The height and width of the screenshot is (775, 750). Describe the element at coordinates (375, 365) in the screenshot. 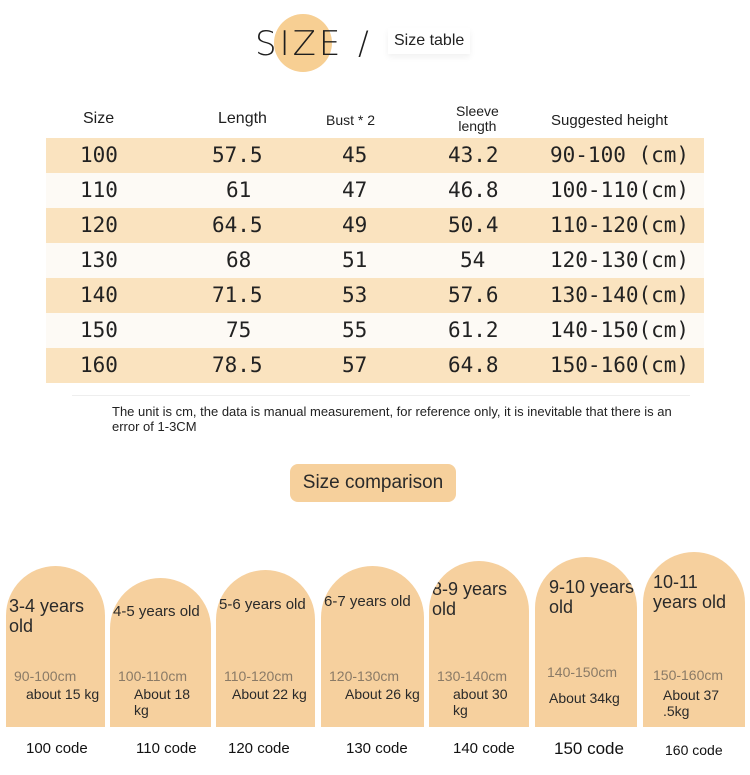

I see `table-row: 160 78.5 57 64.8 150-160(cm)` at that location.